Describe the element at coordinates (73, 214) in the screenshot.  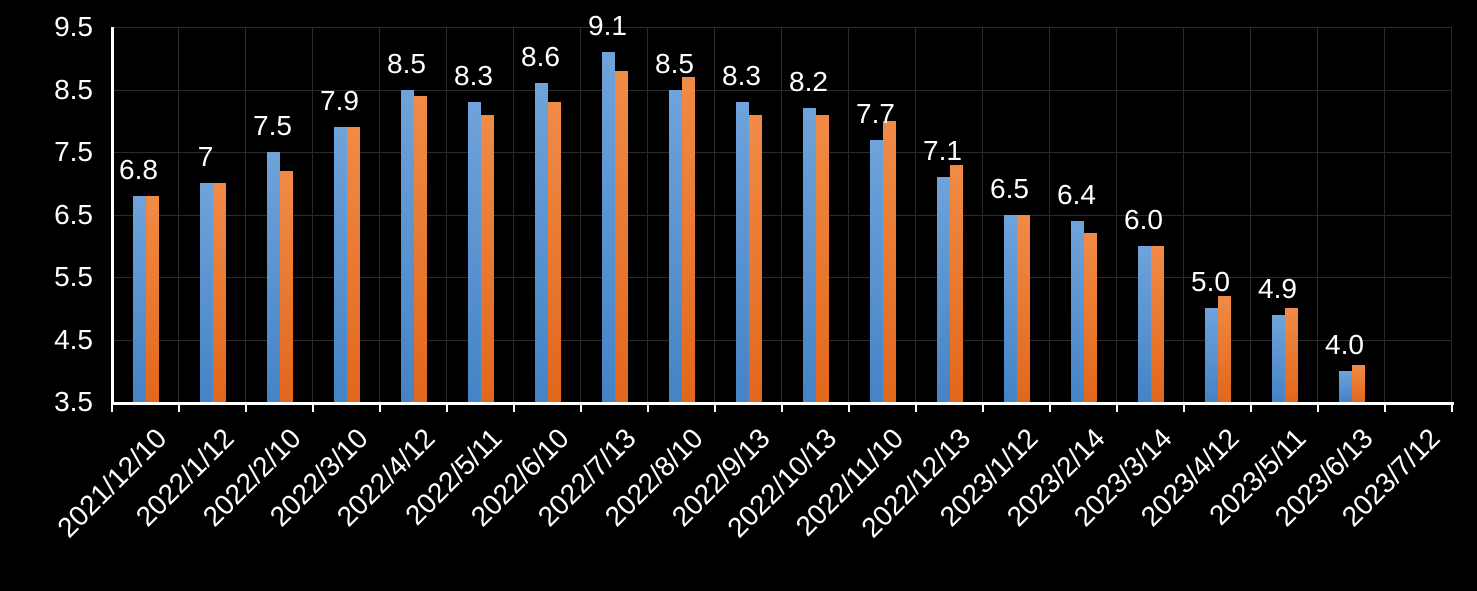
I see `y-axis-label: 6.5` at that location.